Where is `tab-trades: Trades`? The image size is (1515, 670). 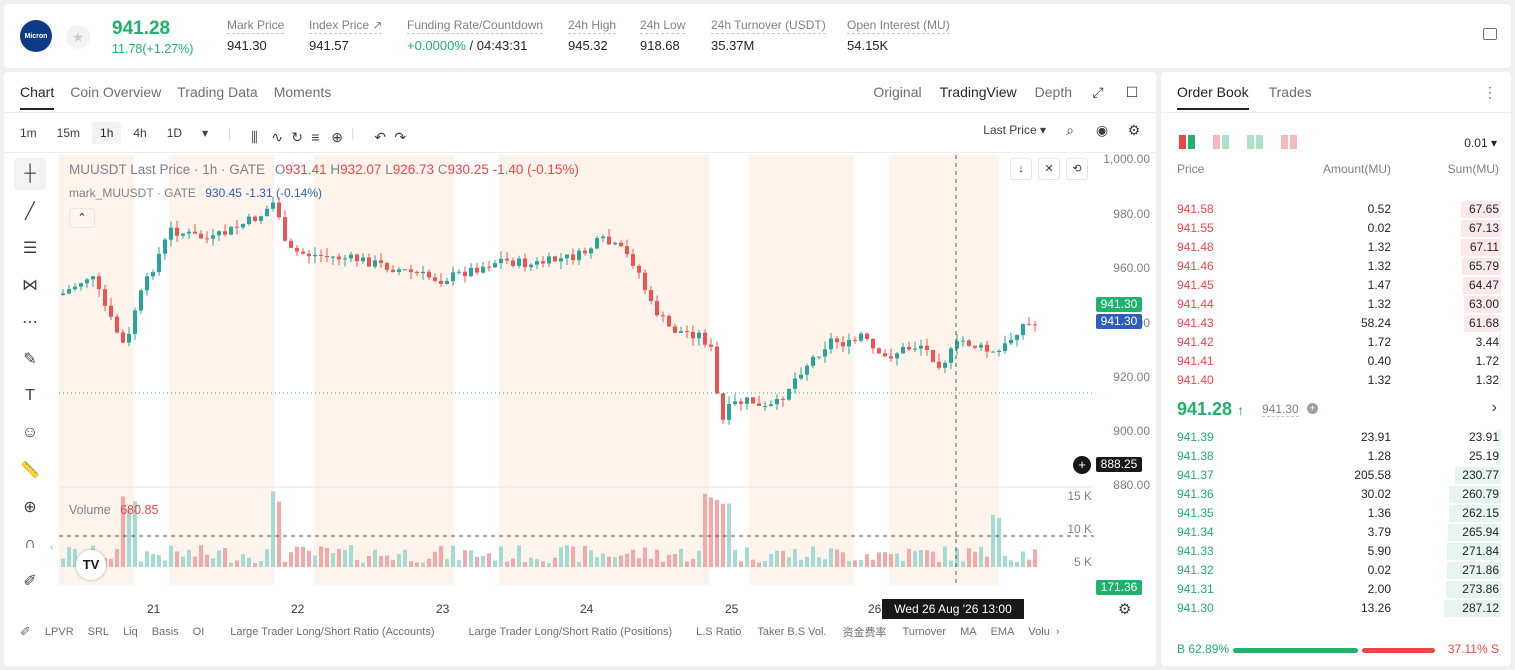
tab-trades: Trades is located at coordinates (1290, 92).